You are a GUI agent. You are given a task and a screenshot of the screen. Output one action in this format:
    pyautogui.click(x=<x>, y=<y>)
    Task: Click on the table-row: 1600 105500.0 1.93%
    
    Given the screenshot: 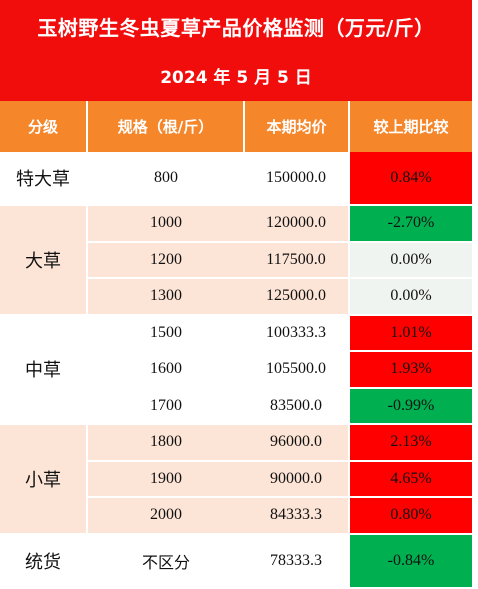 What is the action you would take?
    pyautogui.click(x=236, y=370)
    